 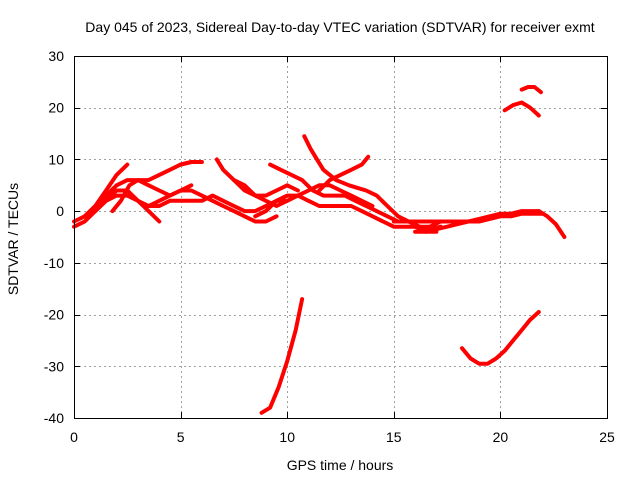 I want to click on y-tick-labels: -40 -30 -20 -10 0 10 20 30, so click(x=54, y=237).